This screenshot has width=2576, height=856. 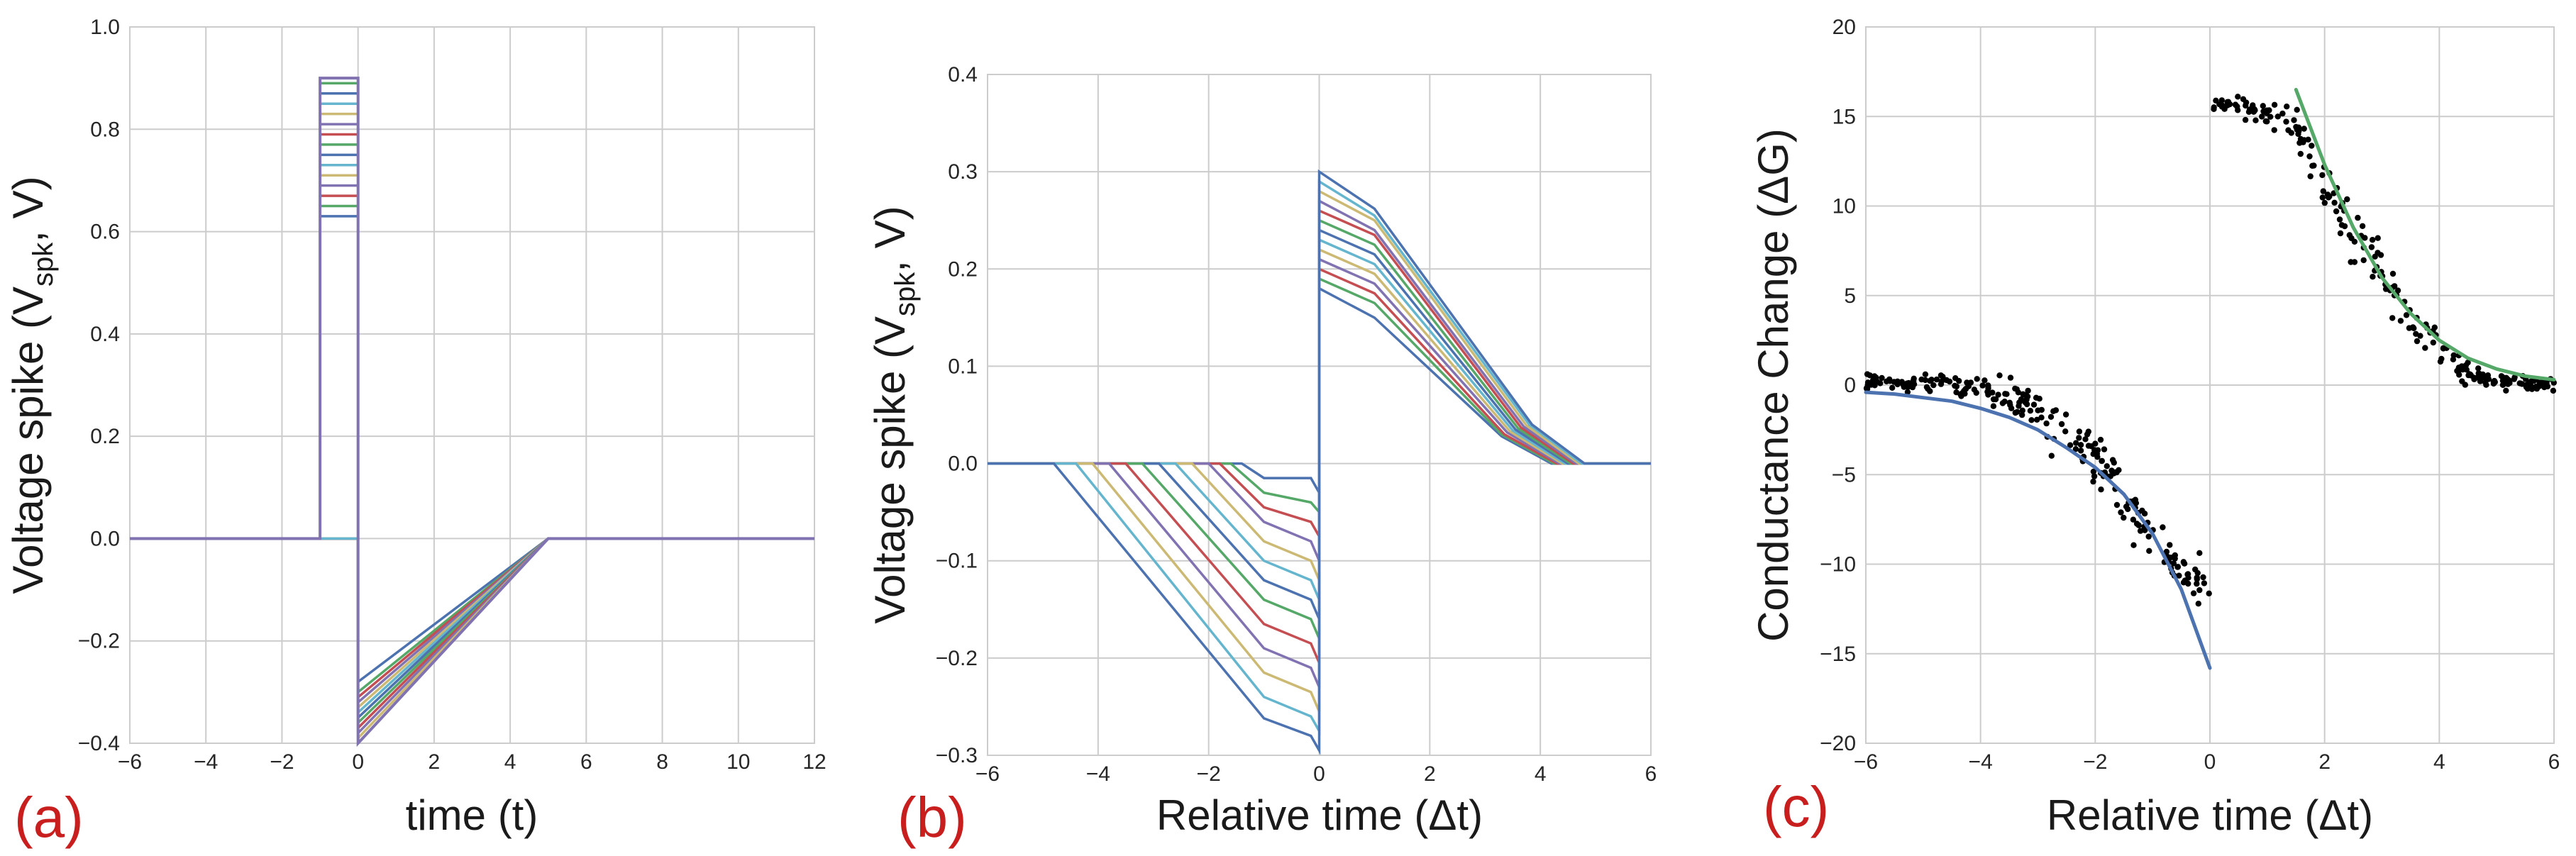 I want to click on fit-line, so click(x=2425, y=235).